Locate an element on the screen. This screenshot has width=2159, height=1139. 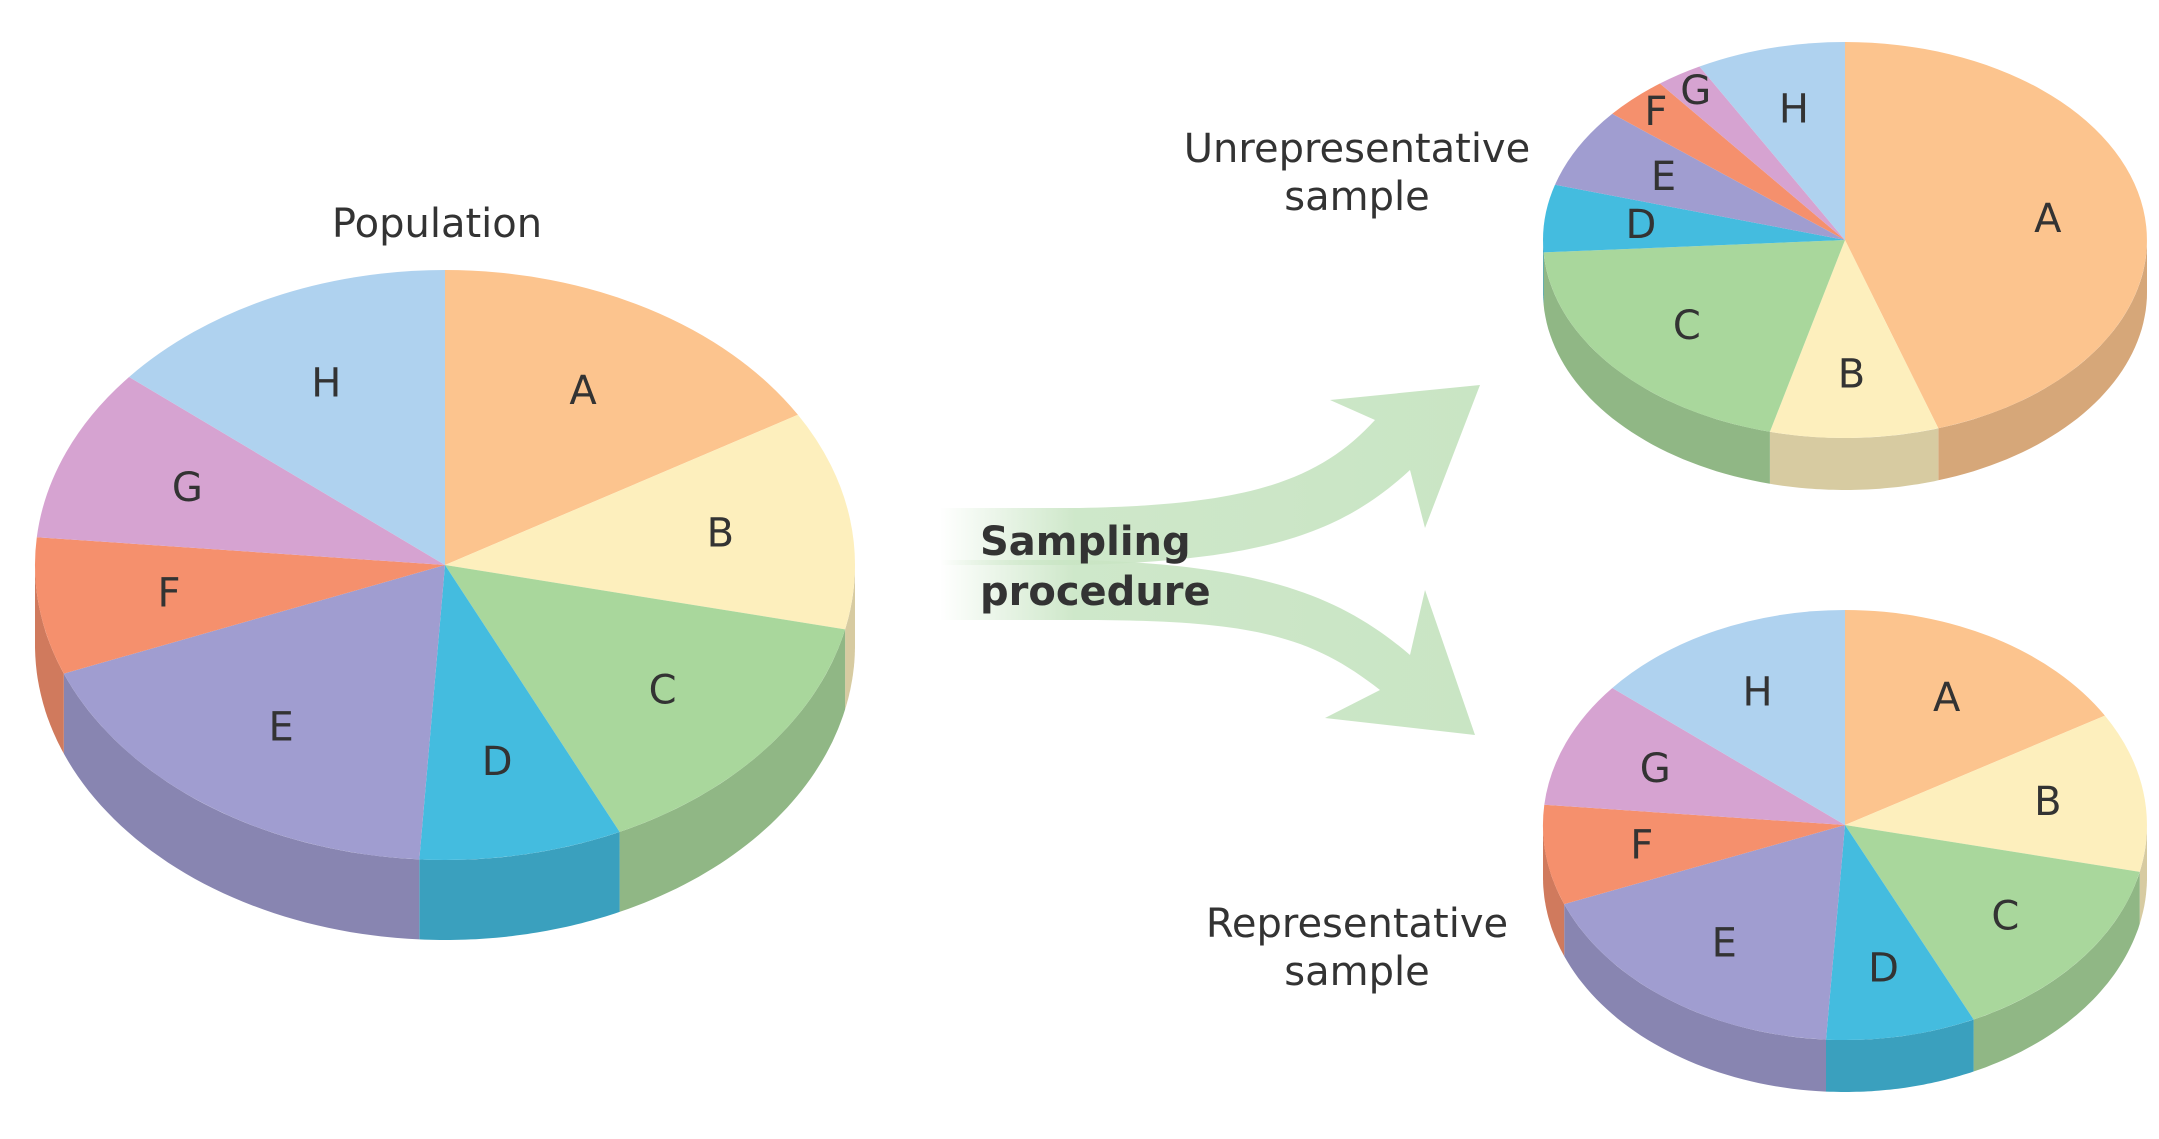
representative-caption-line2: sample is located at coordinates (1356, 972).